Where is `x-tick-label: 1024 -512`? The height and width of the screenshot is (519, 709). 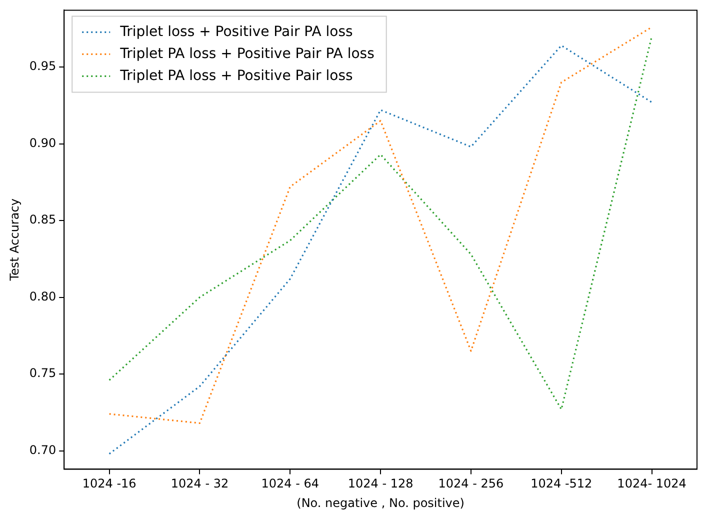
x-tick-label: 1024 -512 is located at coordinates (561, 483).